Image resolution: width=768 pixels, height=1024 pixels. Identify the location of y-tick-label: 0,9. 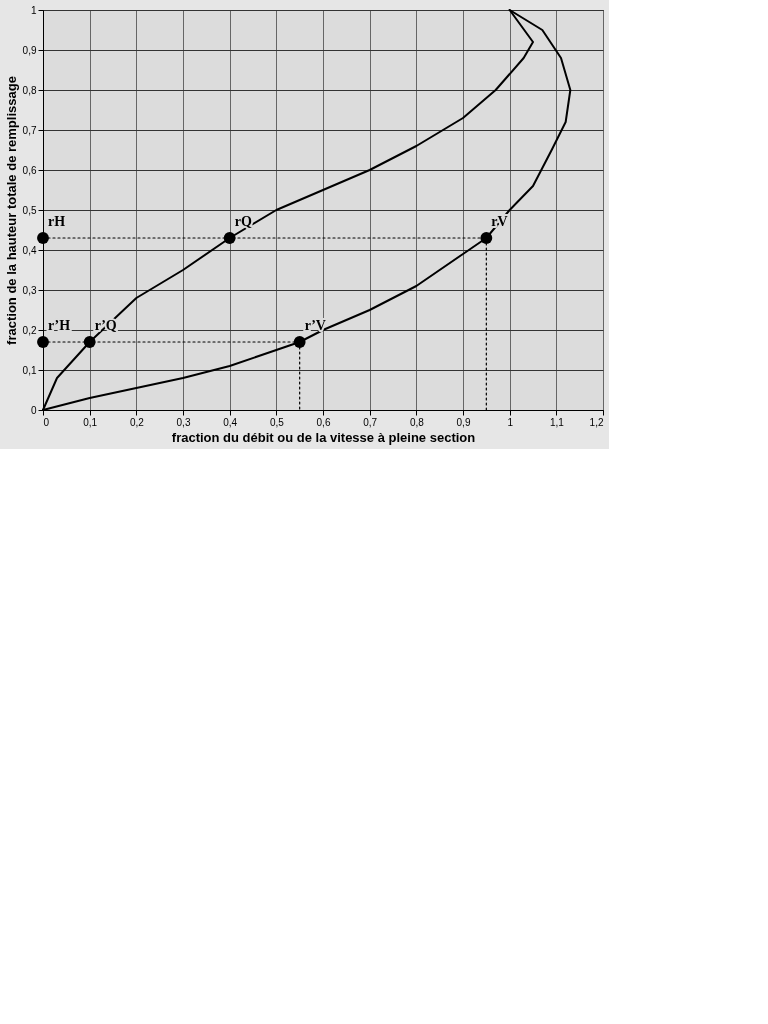
(29, 50).